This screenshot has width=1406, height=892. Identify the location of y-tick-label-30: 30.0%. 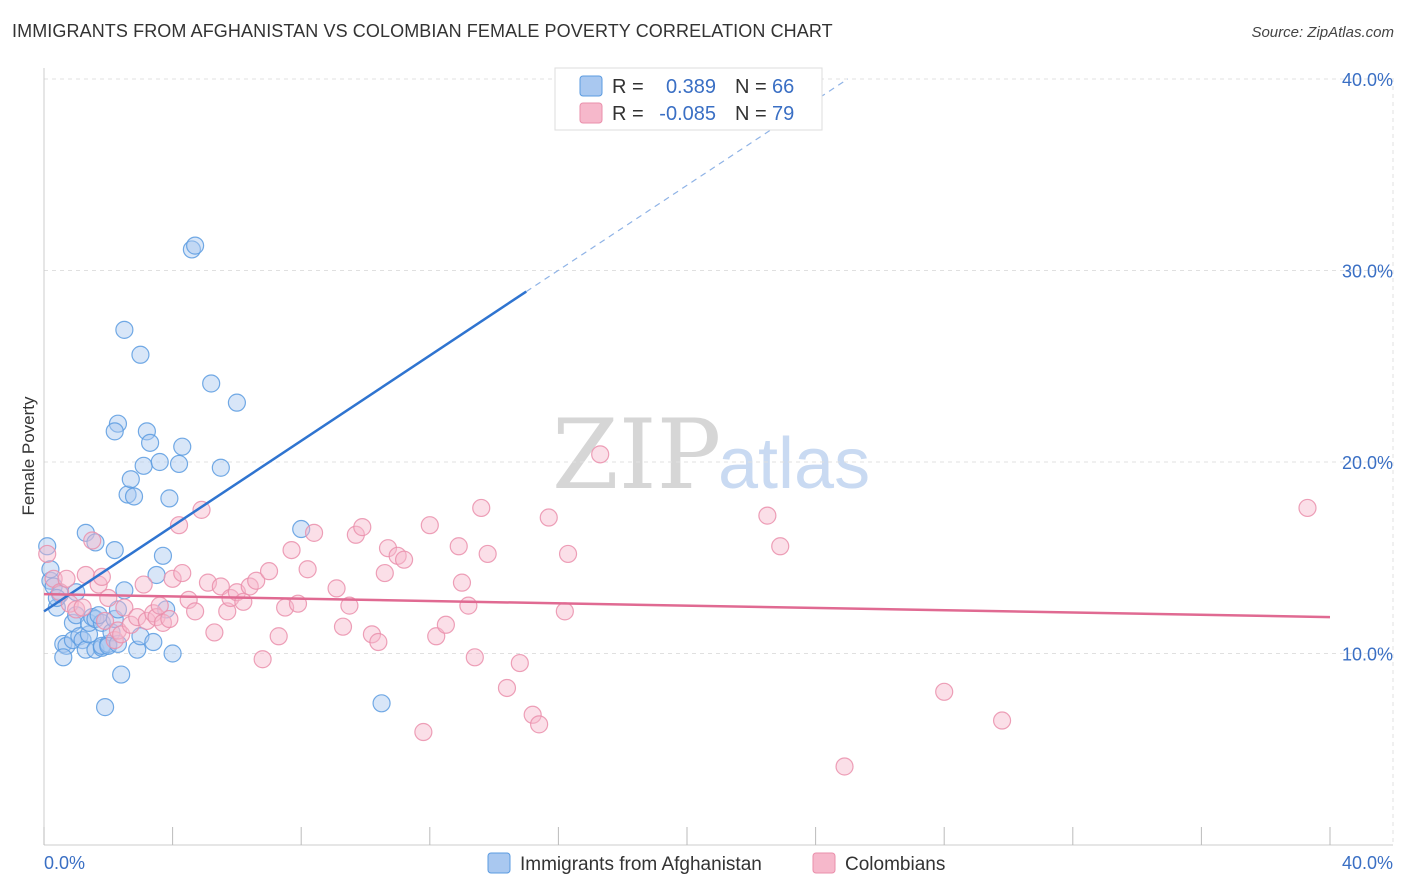
(1367, 272).